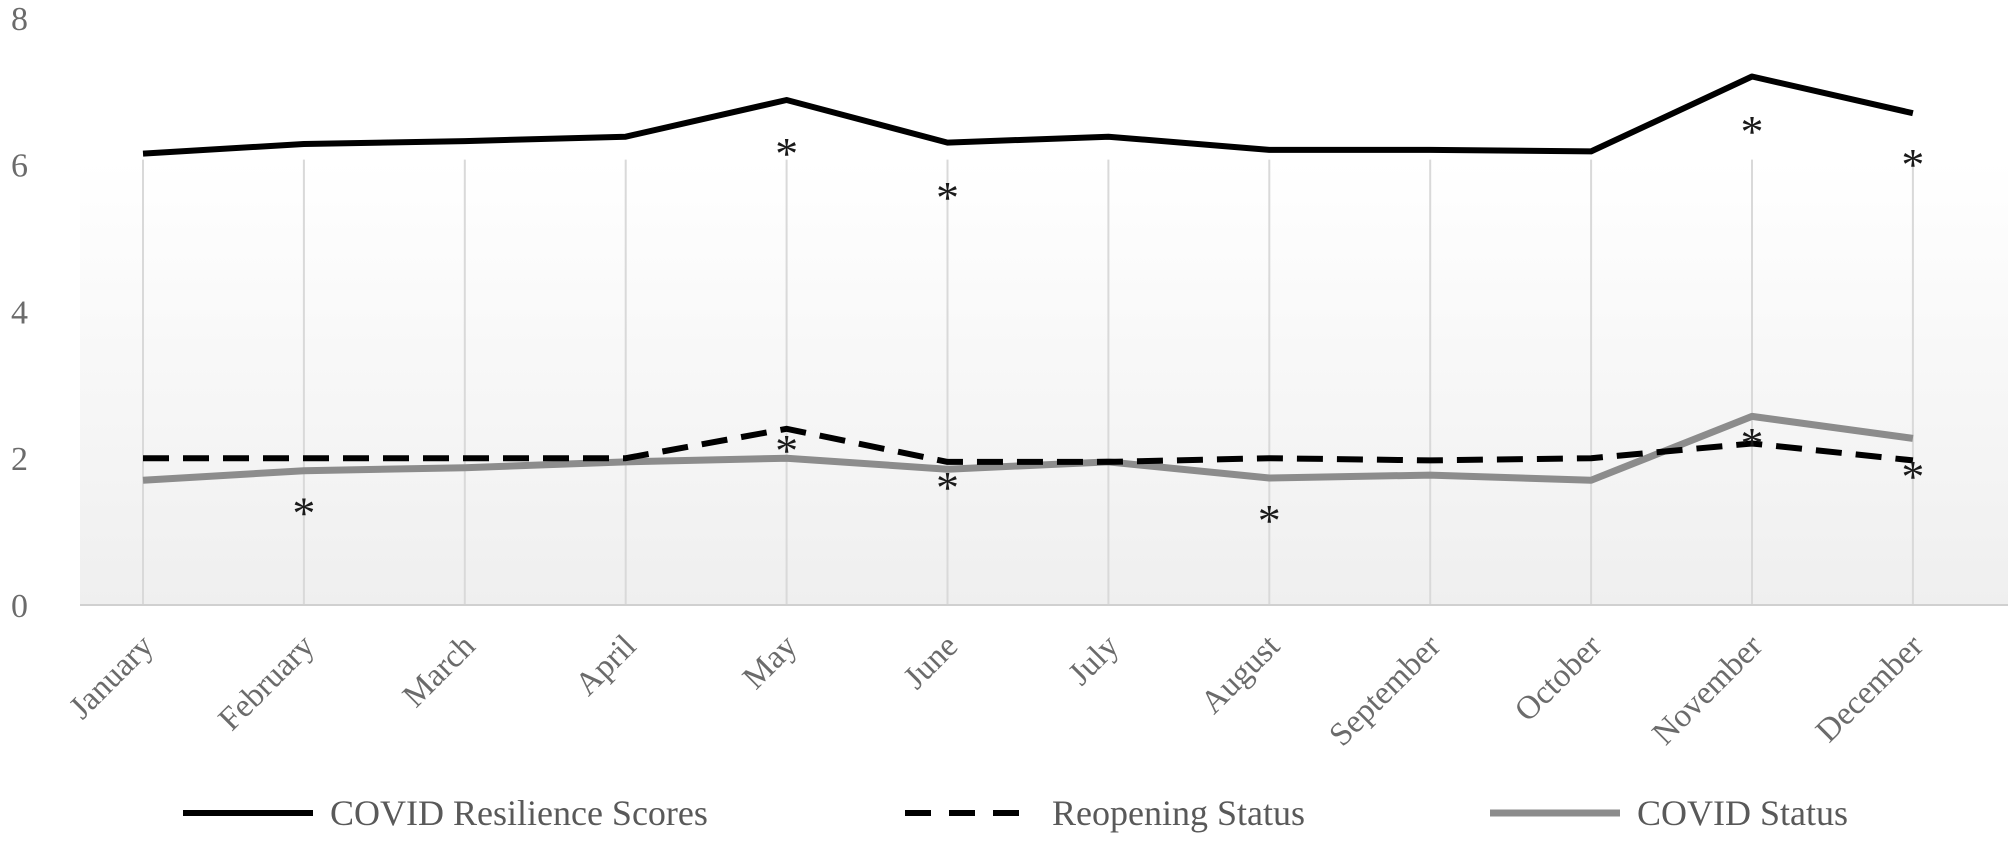  What do you see at coordinates (1028, 115) in the screenshot?
I see `series-line-covid-resilience-scores` at bounding box center [1028, 115].